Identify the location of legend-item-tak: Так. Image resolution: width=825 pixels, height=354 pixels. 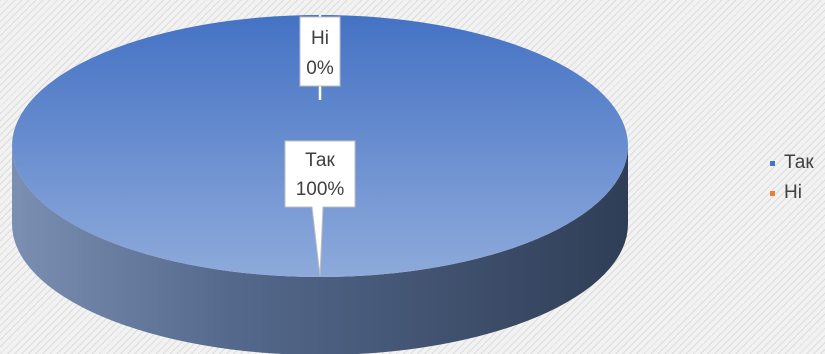
(792, 163).